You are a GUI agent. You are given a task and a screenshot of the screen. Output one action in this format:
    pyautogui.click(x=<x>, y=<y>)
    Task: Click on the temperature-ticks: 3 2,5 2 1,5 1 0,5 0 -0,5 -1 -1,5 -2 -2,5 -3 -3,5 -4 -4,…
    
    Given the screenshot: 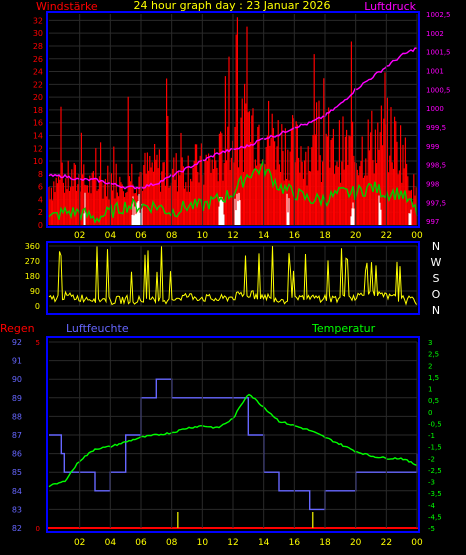 What is the action you would take?
    pyautogui.click(x=435, y=436)
    